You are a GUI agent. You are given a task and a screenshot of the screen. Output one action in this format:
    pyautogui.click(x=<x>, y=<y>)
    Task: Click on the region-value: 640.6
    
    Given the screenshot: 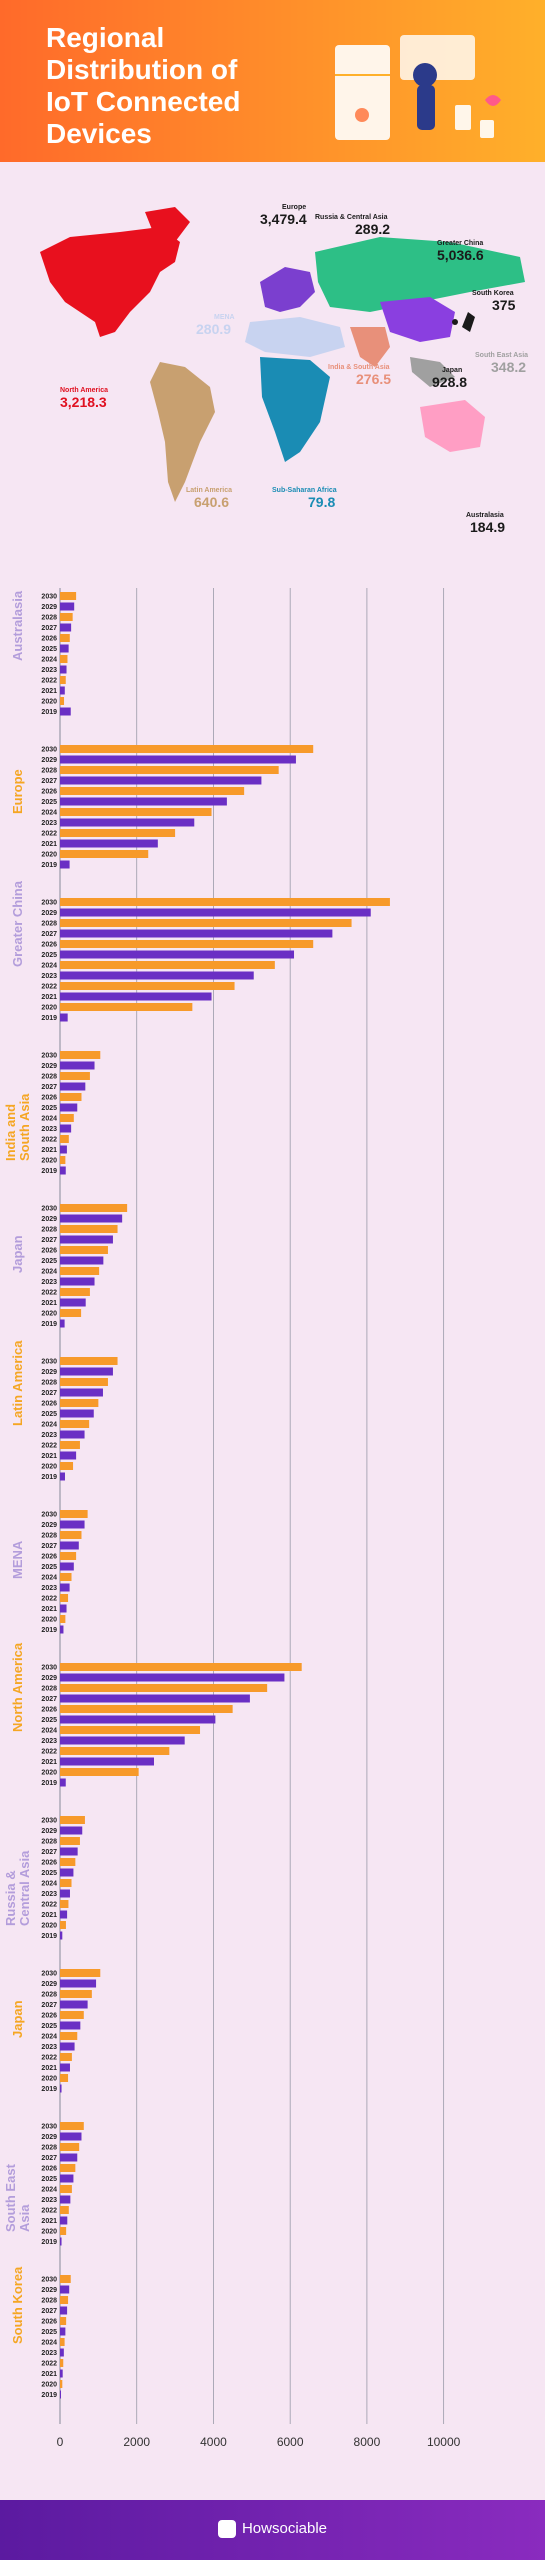 What is the action you would take?
    pyautogui.click(x=212, y=502)
    